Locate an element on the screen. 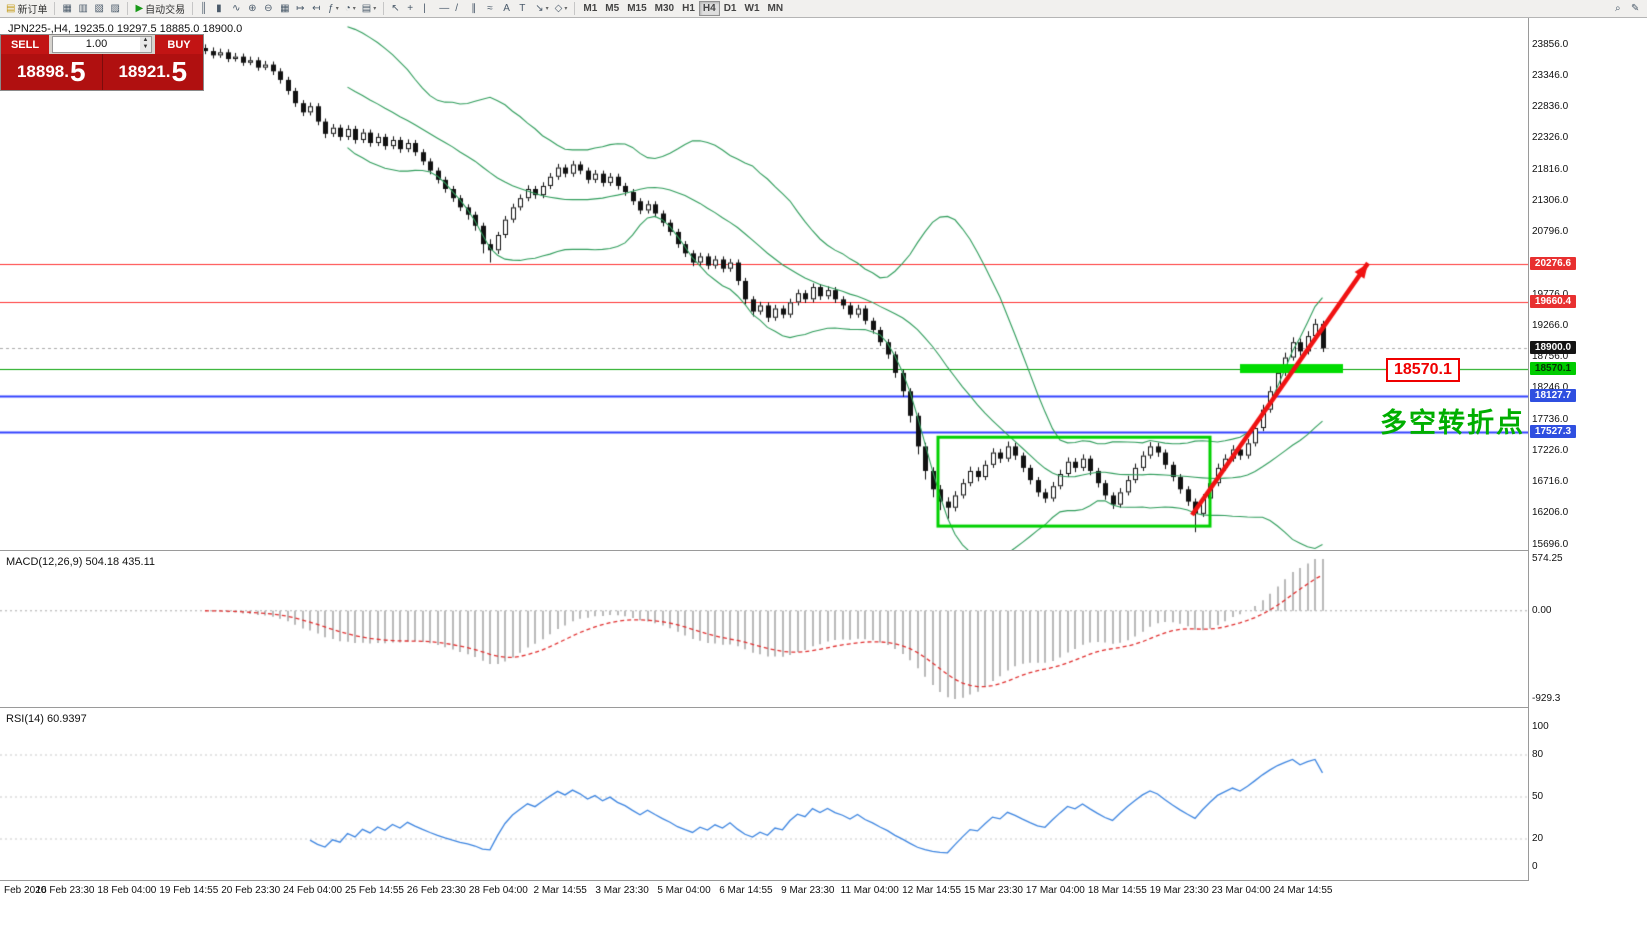 This screenshot has width=1647, height=940. new-order-icon: ▤ is located at coordinates (11, 8).